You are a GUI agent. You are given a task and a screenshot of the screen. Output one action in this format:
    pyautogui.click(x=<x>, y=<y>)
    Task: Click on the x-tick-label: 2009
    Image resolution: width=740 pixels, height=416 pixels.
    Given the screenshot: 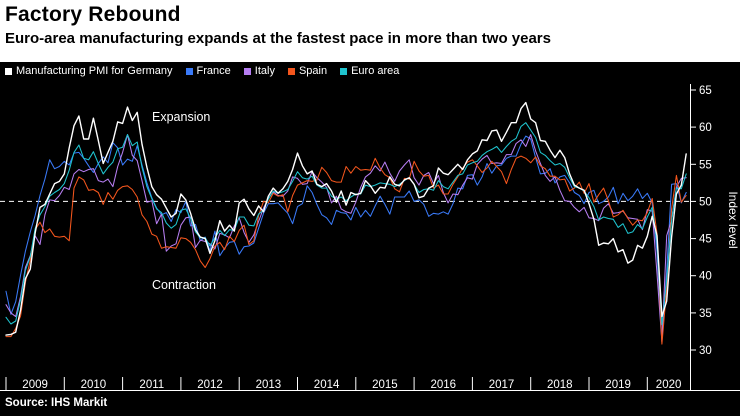 What is the action you would take?
    pyautogui.click(x=35, y=385)
    